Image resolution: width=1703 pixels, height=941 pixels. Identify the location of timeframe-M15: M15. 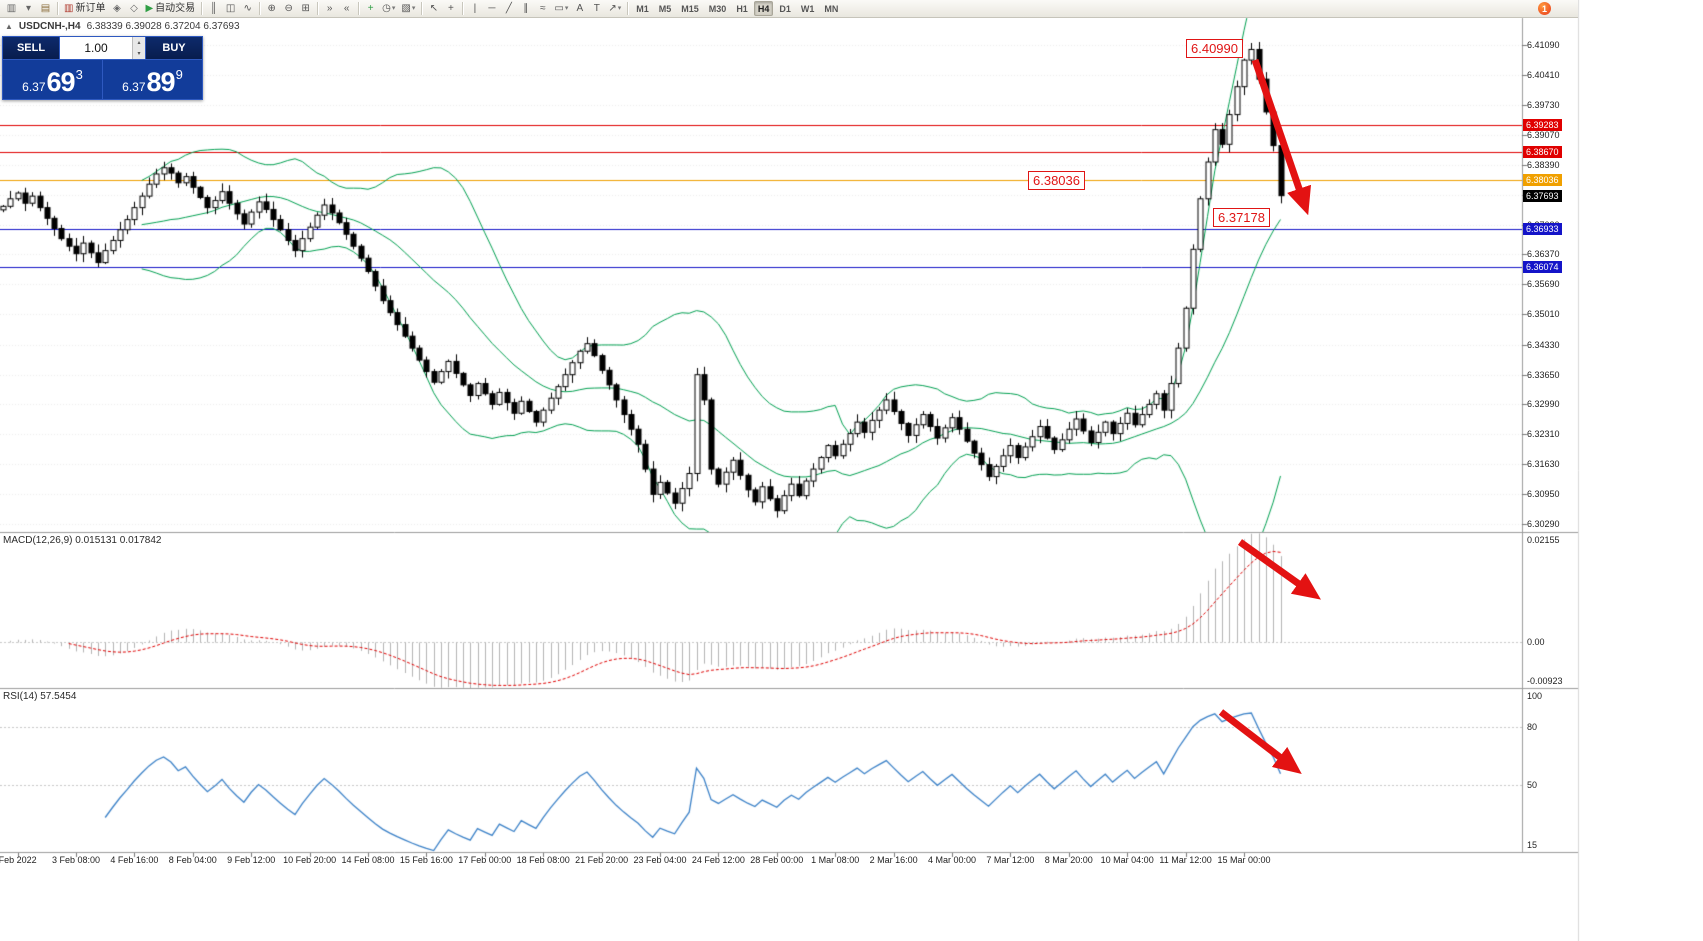
(690, 8).